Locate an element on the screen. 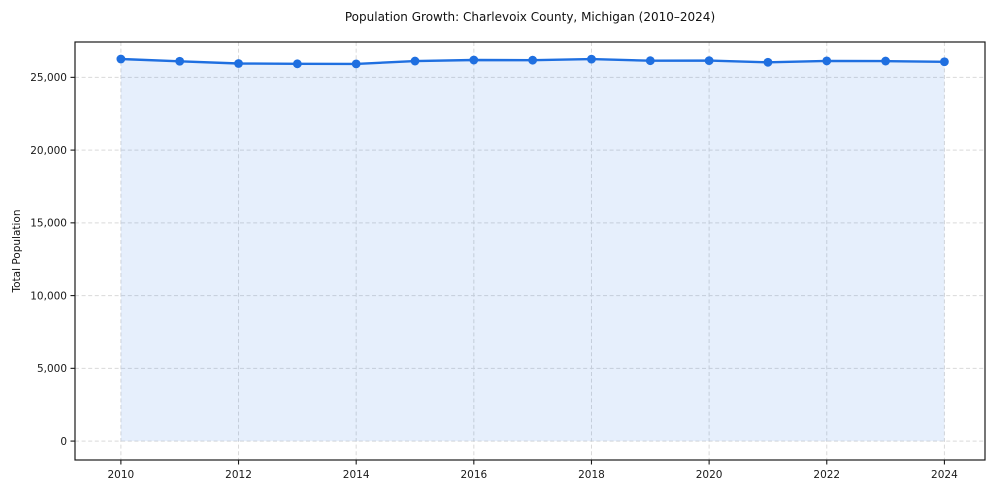 Image resolution: width=1000 pixels, height=500 pixels. data-point-2017 is located at coordinates (533, 60).